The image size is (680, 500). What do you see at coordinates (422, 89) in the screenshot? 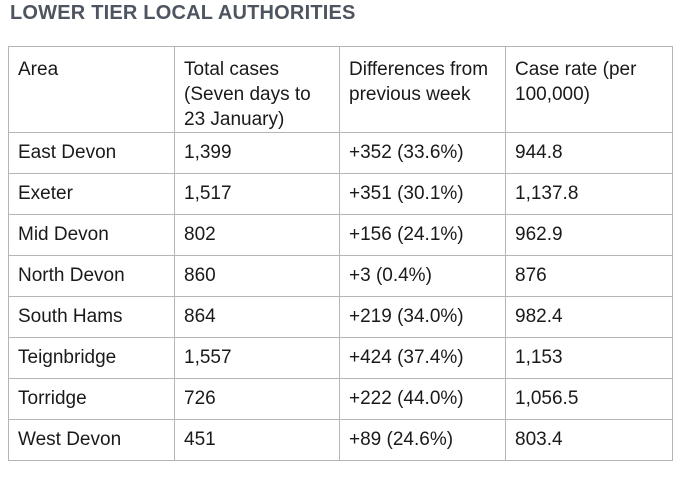
I see `column-header-differences: Differences from previous week` at bounding box center [422, 89].